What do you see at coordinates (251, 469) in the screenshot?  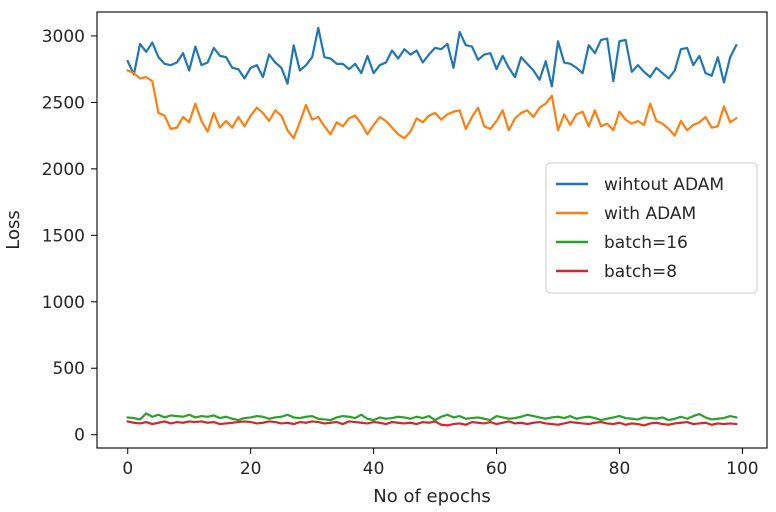 I see `x-tick-label: 20` at bounding box center [251, 469].